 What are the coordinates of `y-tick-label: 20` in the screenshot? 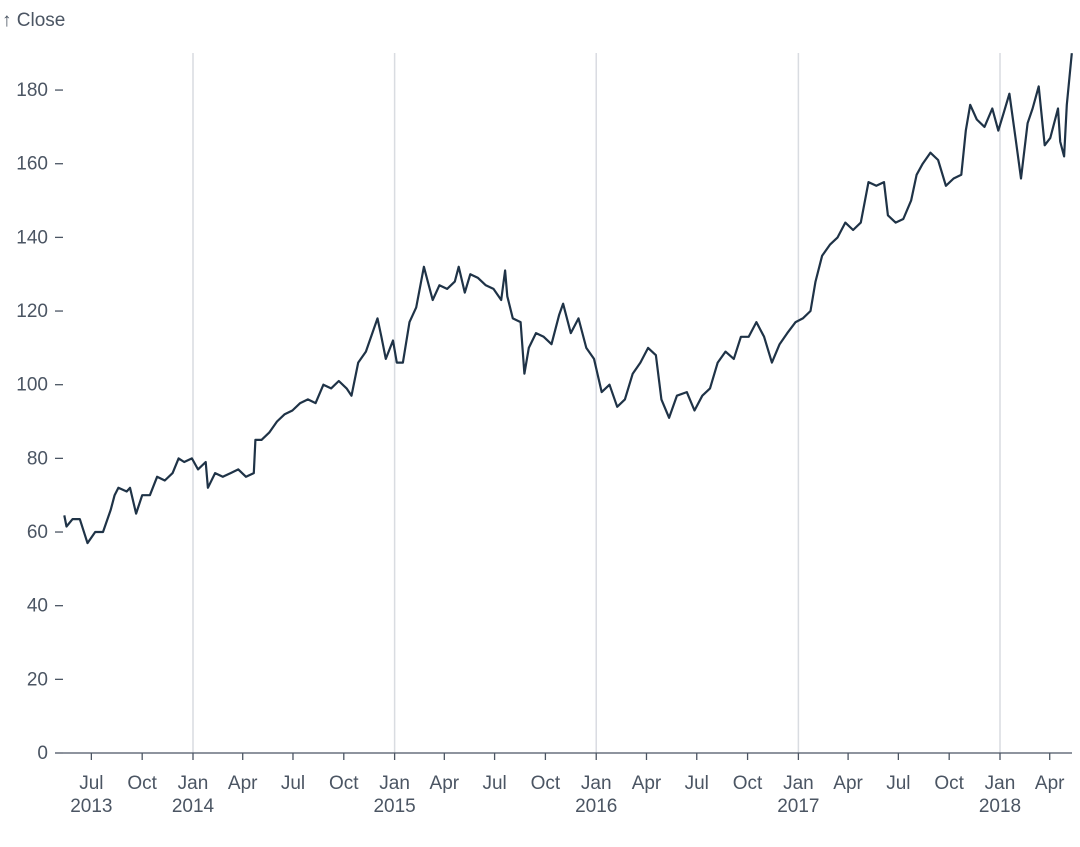 It's located at (37, 679).